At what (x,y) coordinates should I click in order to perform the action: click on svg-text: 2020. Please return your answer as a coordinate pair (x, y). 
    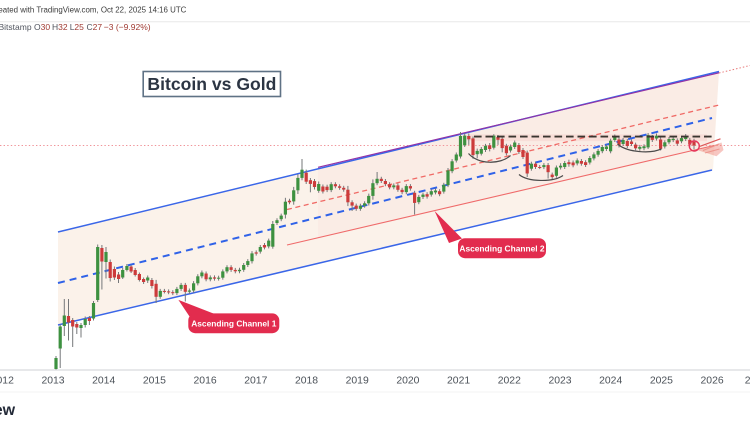
    Looking at the image, I should click on (407, 381).